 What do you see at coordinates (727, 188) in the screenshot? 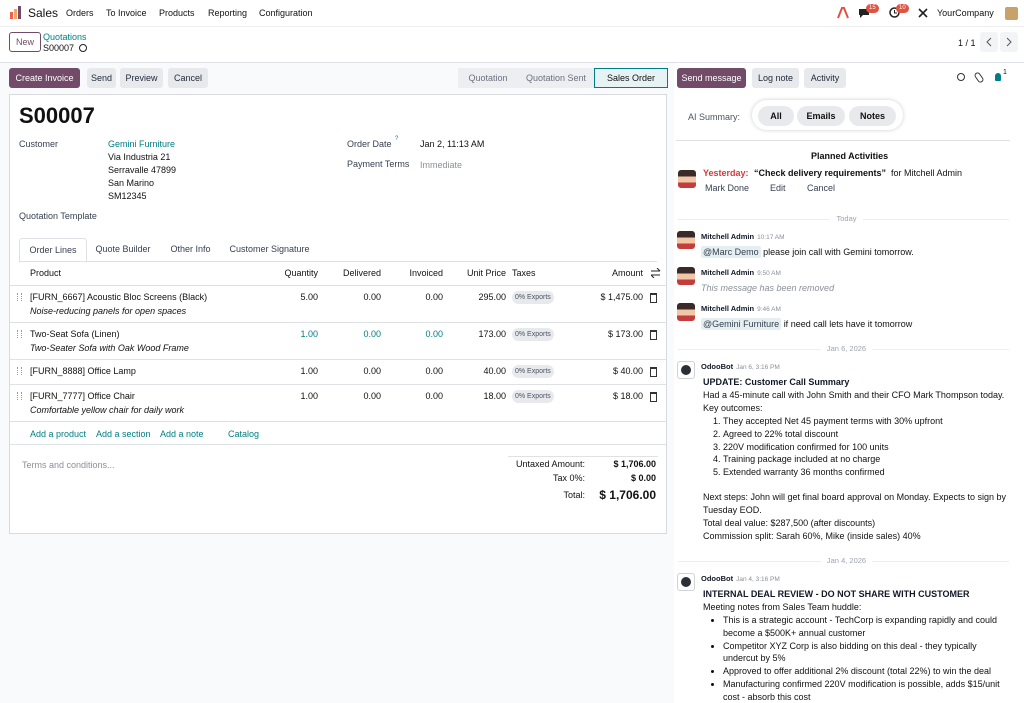
I see `activity-action: Mark Done` at bounding box center [727, 188].